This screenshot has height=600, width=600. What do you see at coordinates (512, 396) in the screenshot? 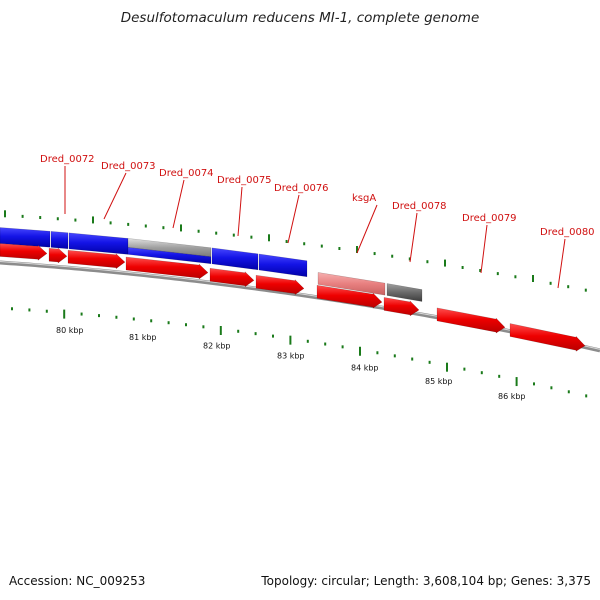
I see `kbp-label: 86 kbp` at bounding box center [512, 396].